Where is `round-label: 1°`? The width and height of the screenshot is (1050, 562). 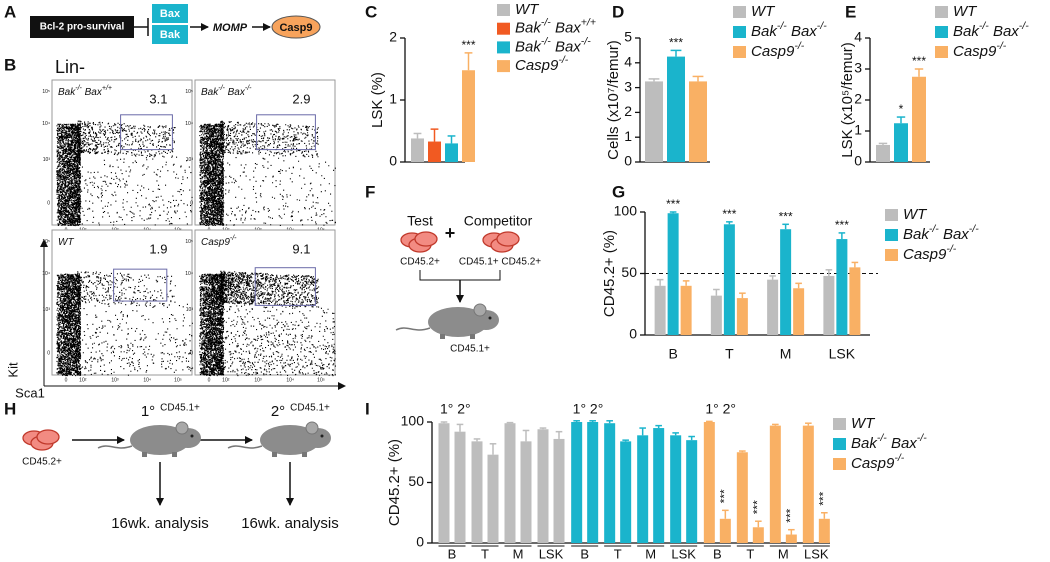
round-label: 1° is located at coordinates (148, 411).